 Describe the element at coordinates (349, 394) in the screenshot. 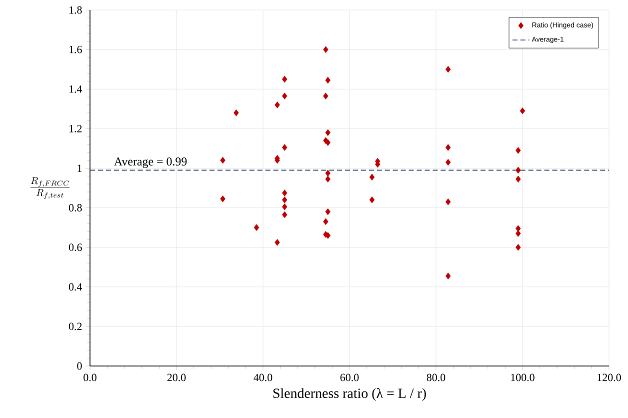

I see `x-axis-title: Slenderness ratio (λ = L / r)` at that location.